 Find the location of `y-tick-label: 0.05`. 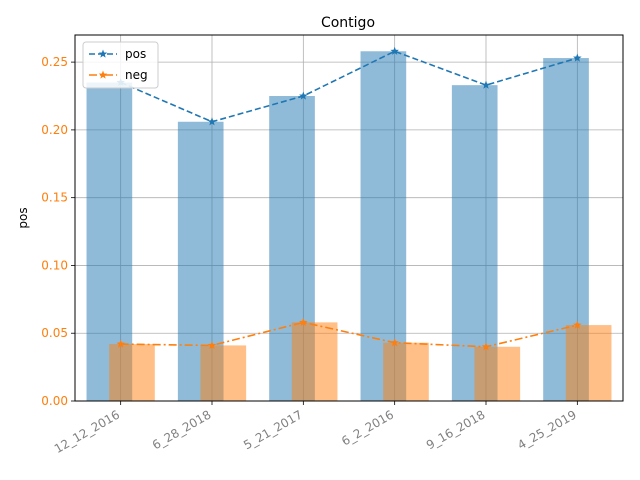

y-tick-label: 0.05 is located at coordinates (54, 333).